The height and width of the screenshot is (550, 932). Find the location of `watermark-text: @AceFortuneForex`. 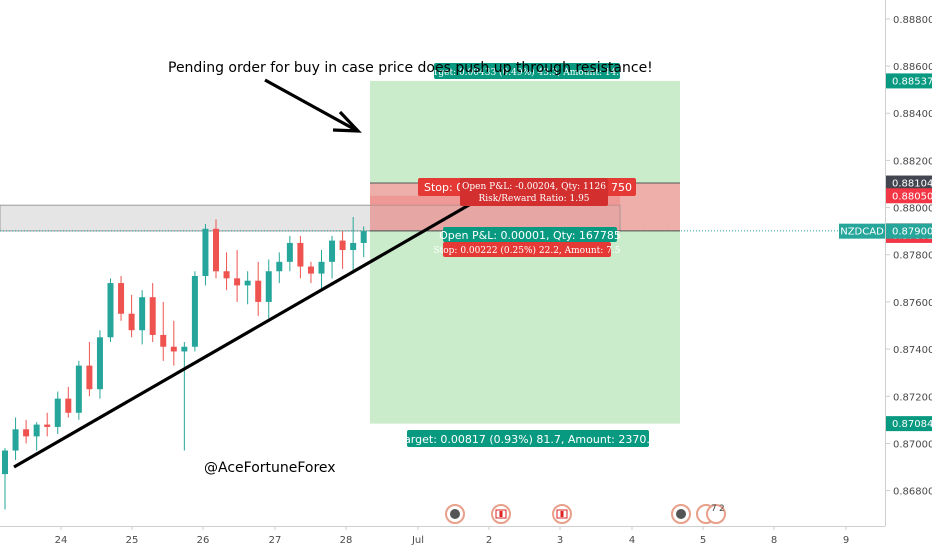

watermark-text: @AceFortuneForex is located at coordinates (270, 468).